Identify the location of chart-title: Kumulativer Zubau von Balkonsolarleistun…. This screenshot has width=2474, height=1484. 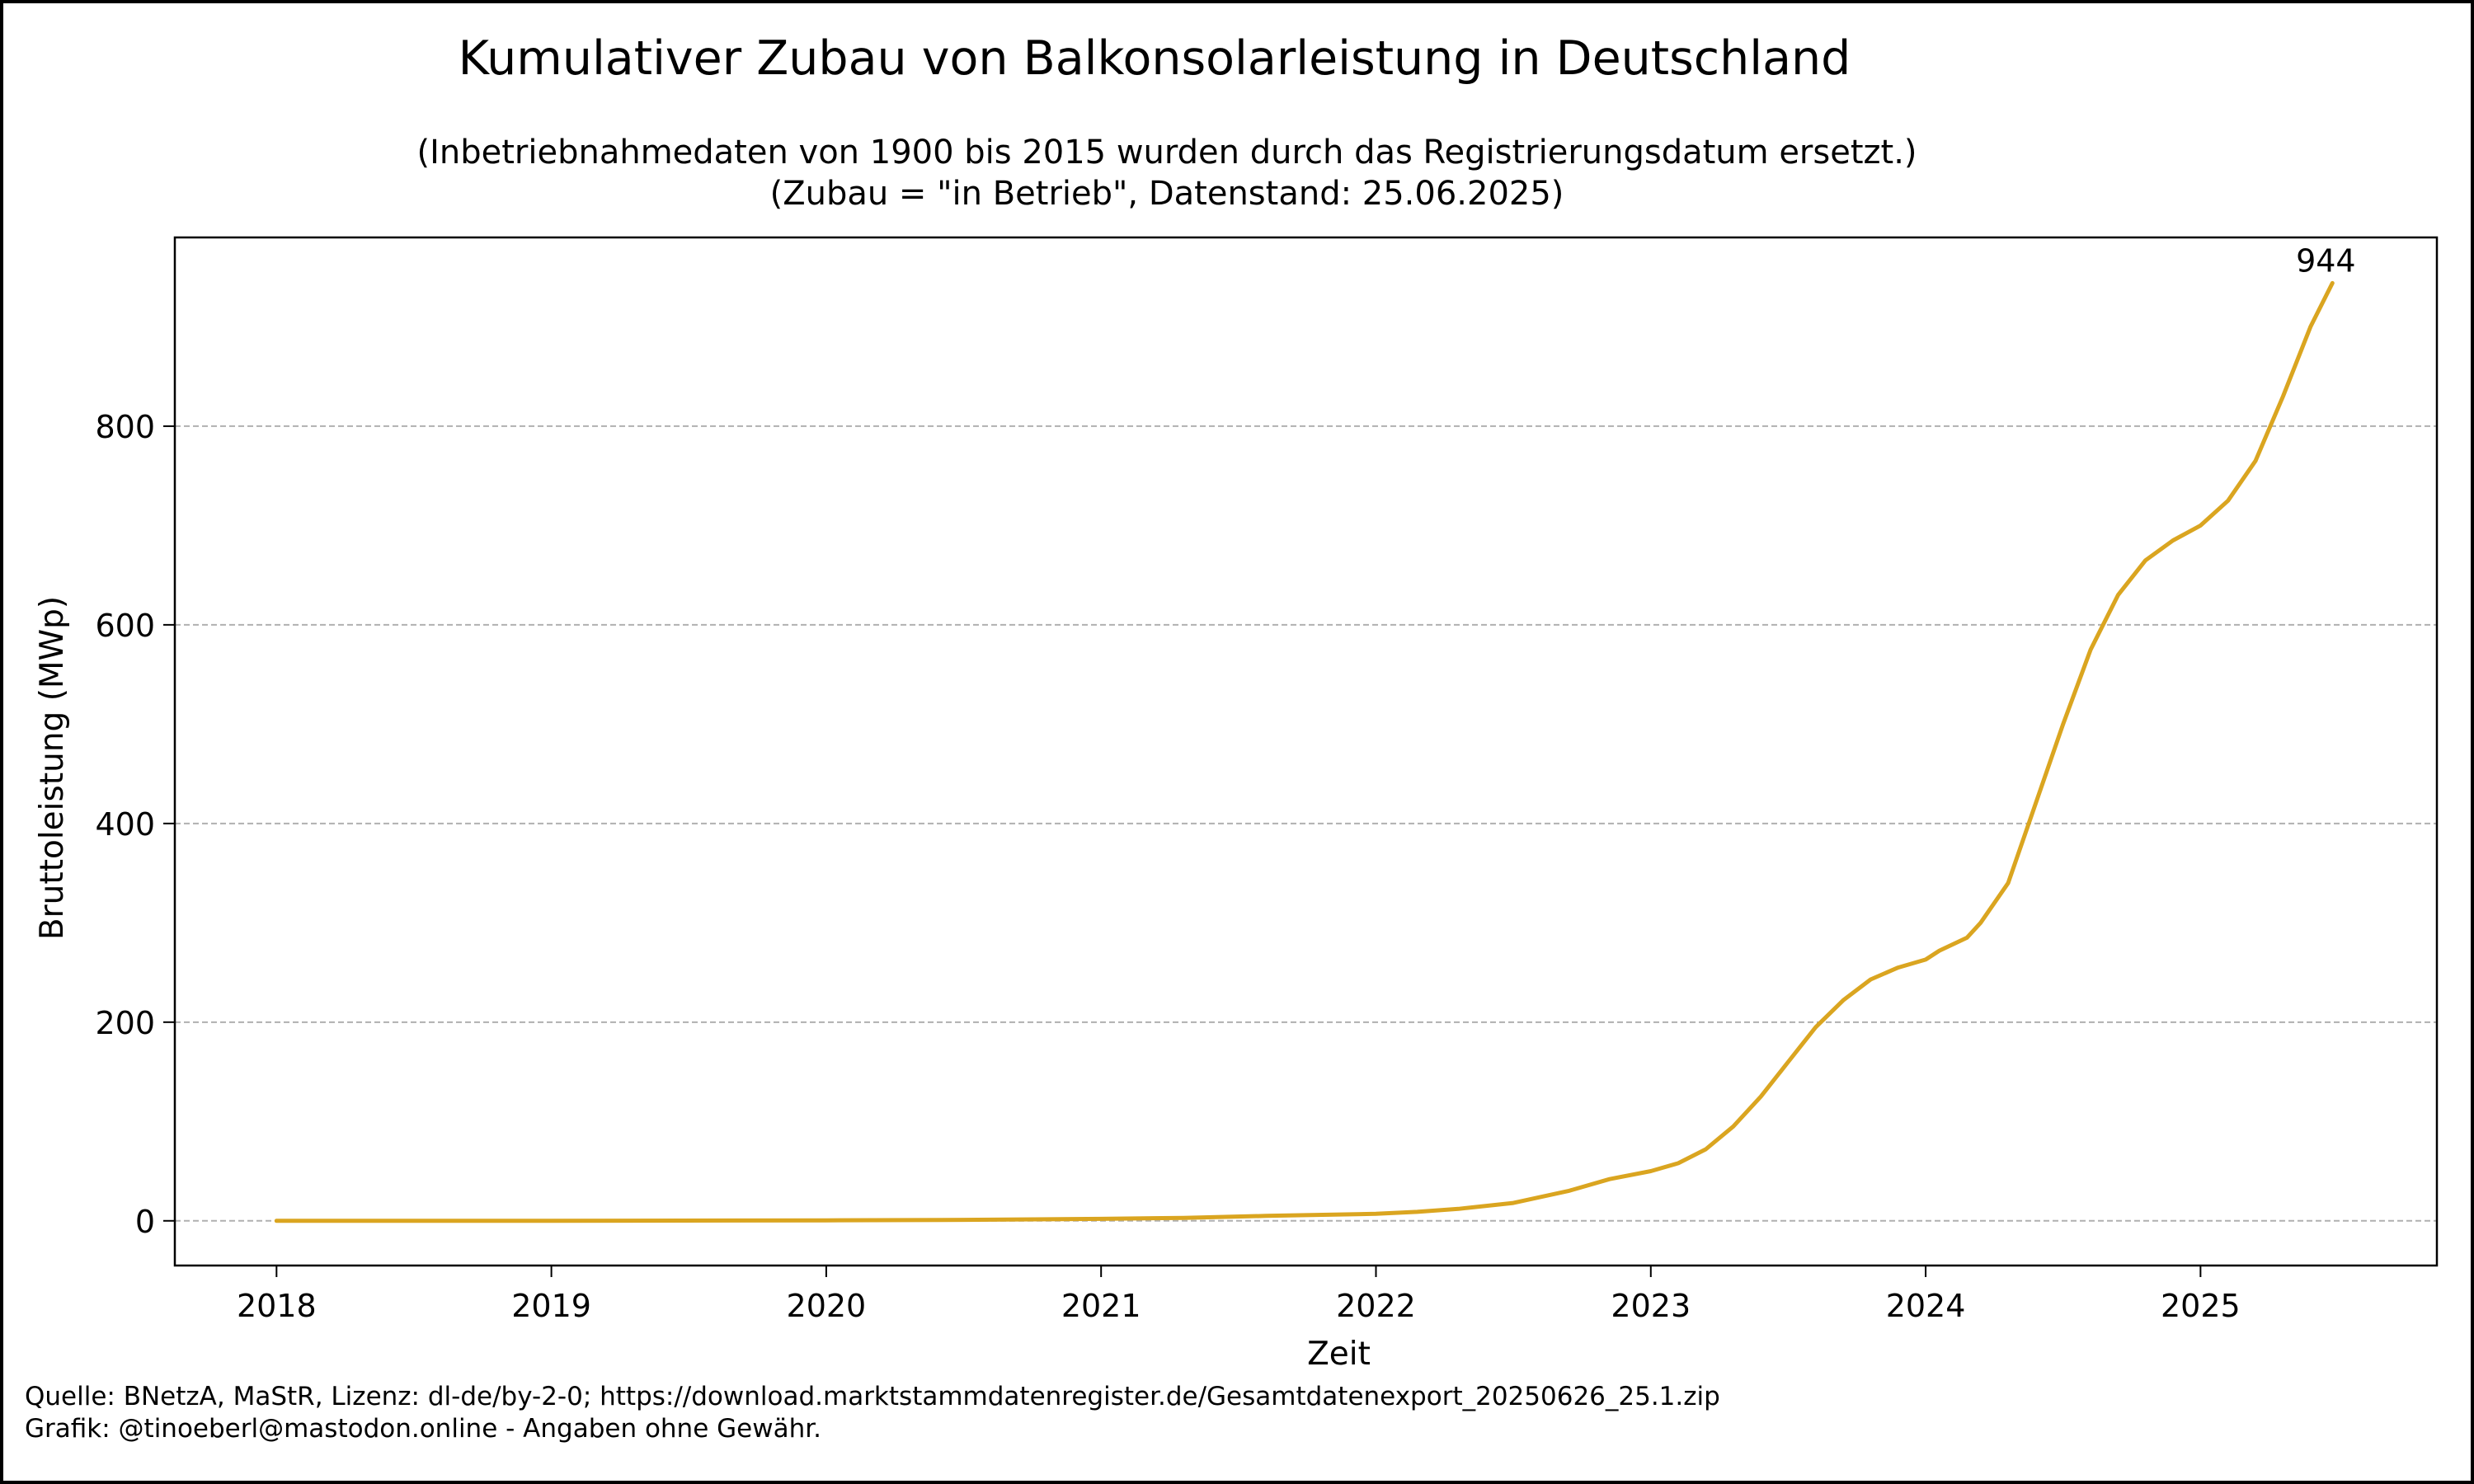
(1154, 58).